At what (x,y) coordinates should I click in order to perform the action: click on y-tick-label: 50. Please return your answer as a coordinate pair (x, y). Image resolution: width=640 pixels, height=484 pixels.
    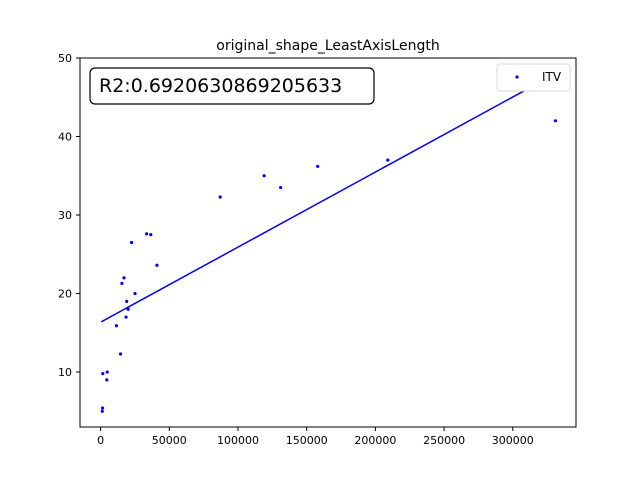
    Looking at the image, I should click on (65, 58).